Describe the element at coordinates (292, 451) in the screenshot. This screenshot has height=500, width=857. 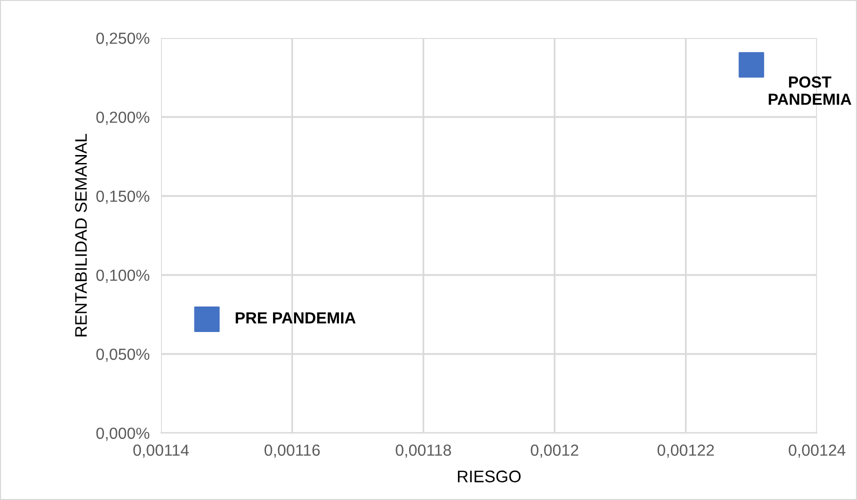
I see `x-tick-label: 0,00116` at that location.